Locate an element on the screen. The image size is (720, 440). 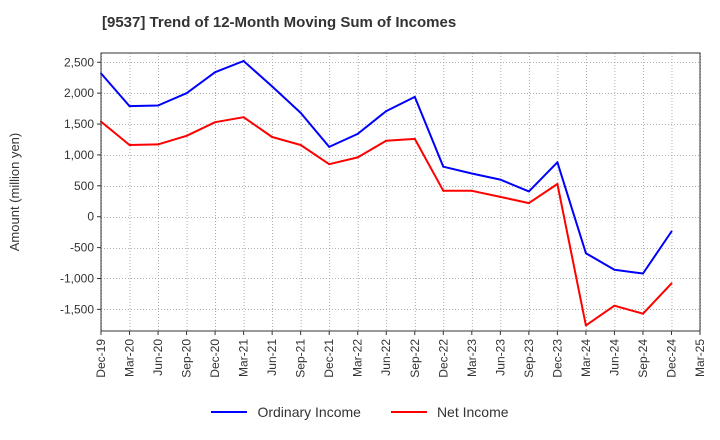
x-tick-label: Dec-23 is located at coordinates (557, 358).